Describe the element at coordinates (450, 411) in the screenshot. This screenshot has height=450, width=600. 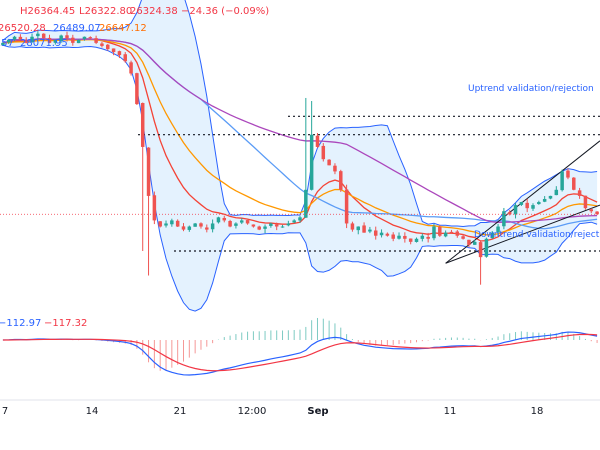
I see `x-tick-label: 11` at that location.